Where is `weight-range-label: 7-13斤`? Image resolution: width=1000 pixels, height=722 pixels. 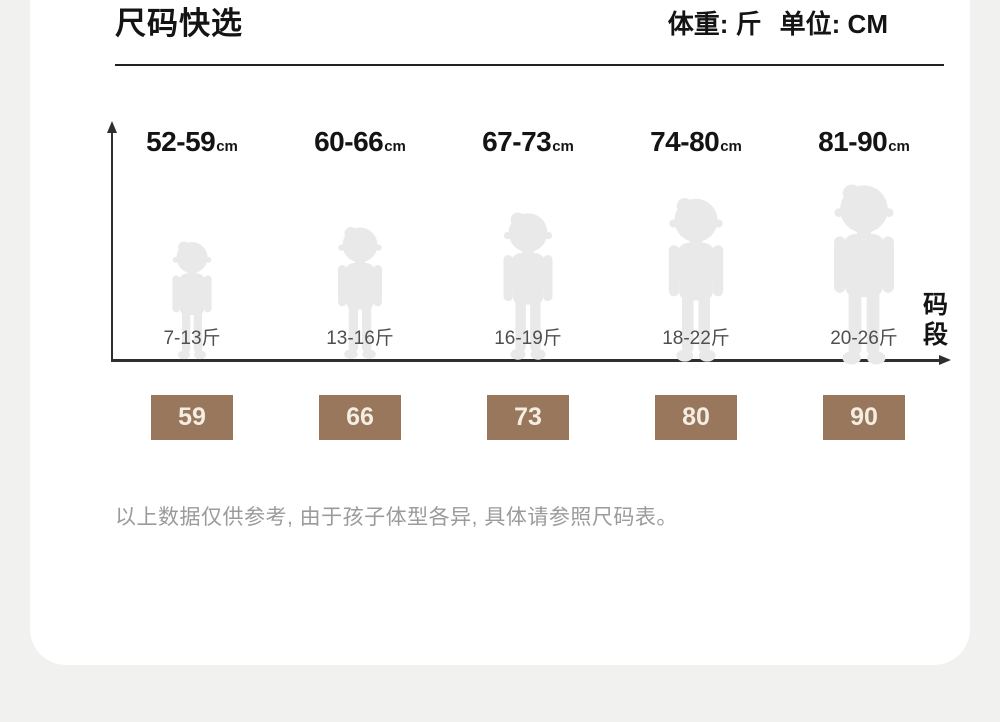 weight-range-label: 7-13斤 is located at coordinates (192, 338).